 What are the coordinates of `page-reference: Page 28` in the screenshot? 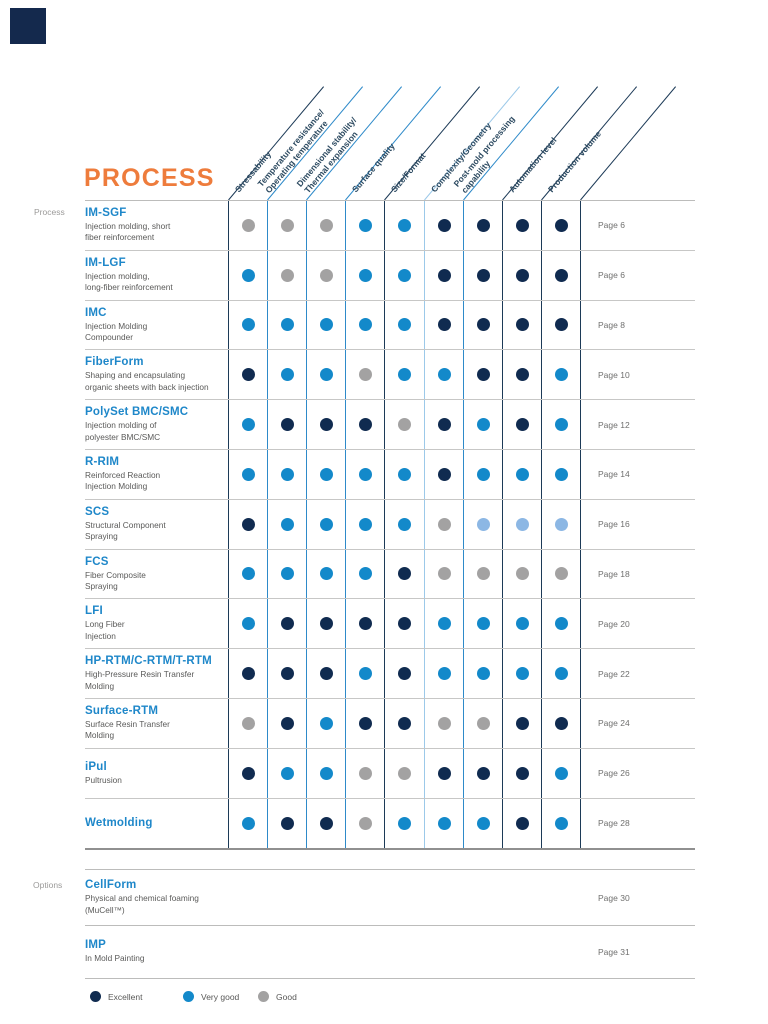 It's located at (614, 823).